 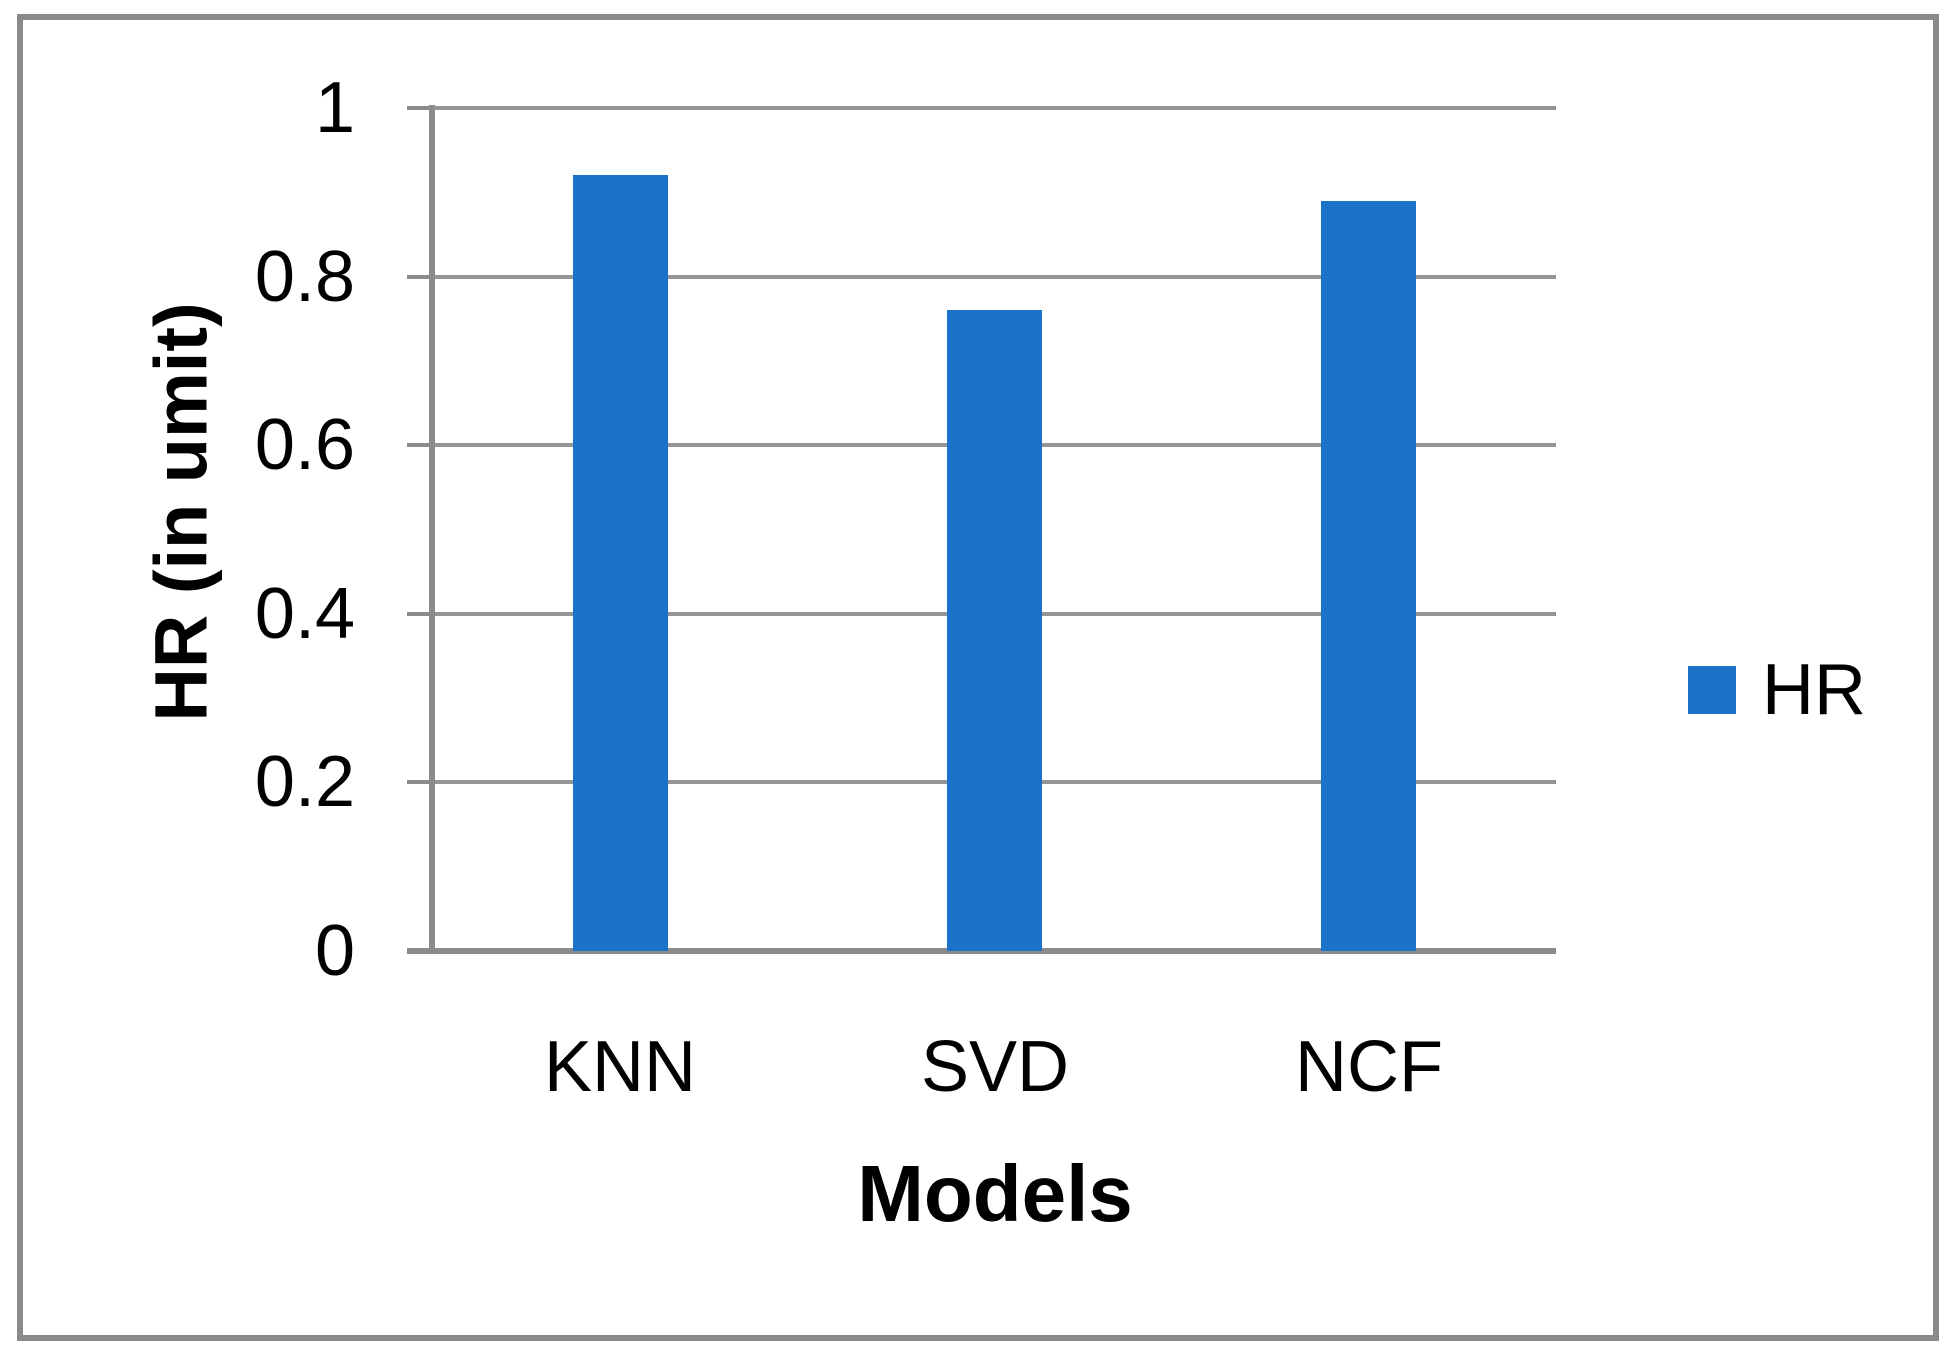 I want to click on x-axis-title: Models, so click(x=995, y=1193).